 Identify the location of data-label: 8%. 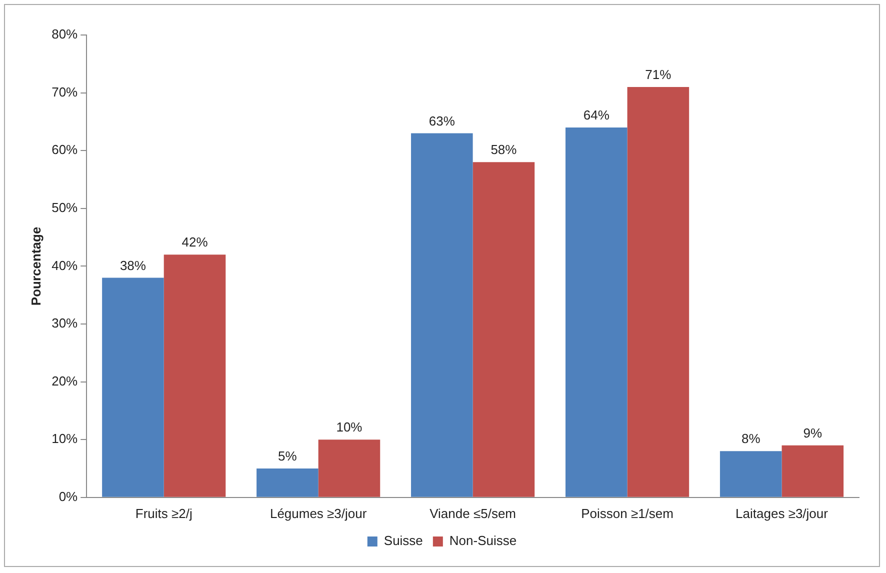
(751, 438).